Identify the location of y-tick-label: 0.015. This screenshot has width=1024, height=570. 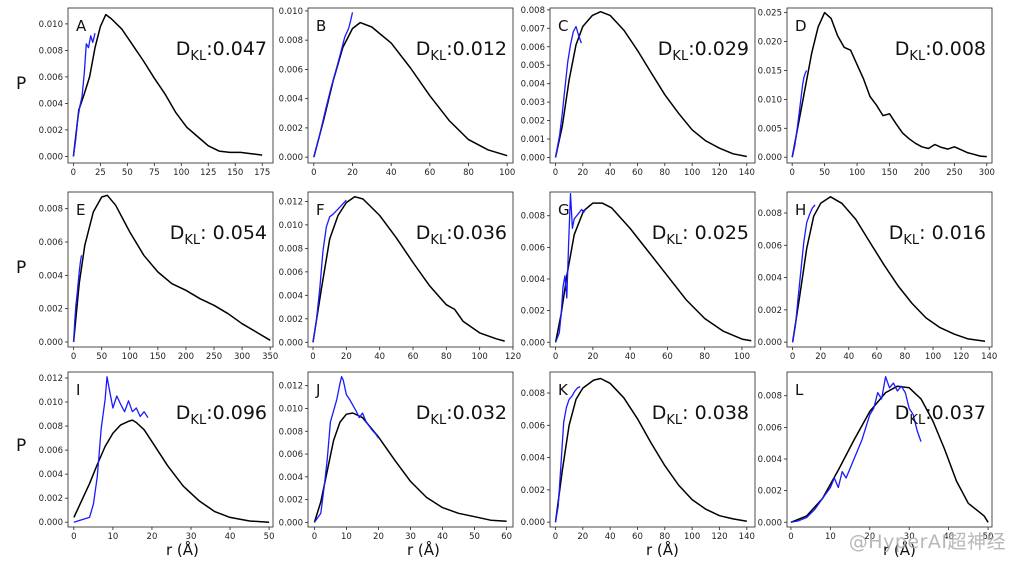
(770, 71).